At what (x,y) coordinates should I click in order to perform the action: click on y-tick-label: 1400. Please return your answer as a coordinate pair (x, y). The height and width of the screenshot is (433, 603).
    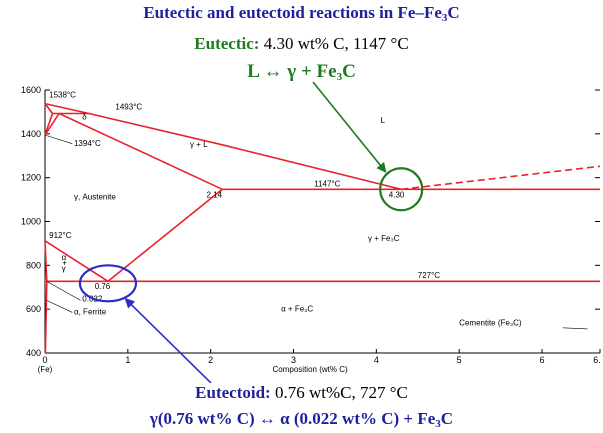
    Looking at the image, I should click on (31, 134).